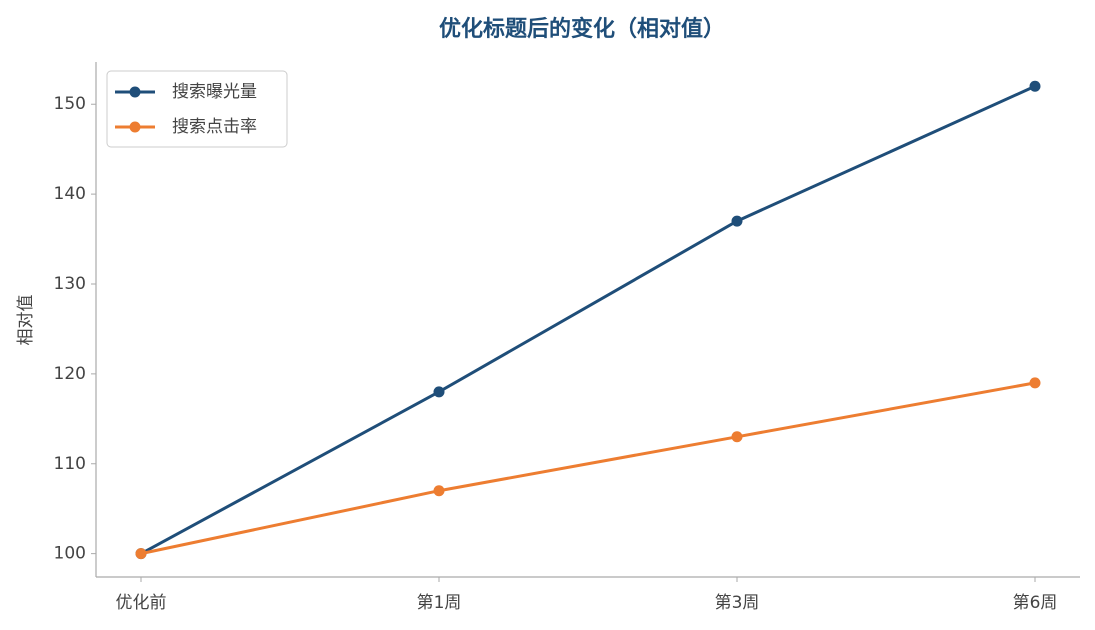 The image size is (1095, 630). Describe the element at coordinates (1035, 603) in the screenshot. I see `x-tick-label: 第6周` at that location.